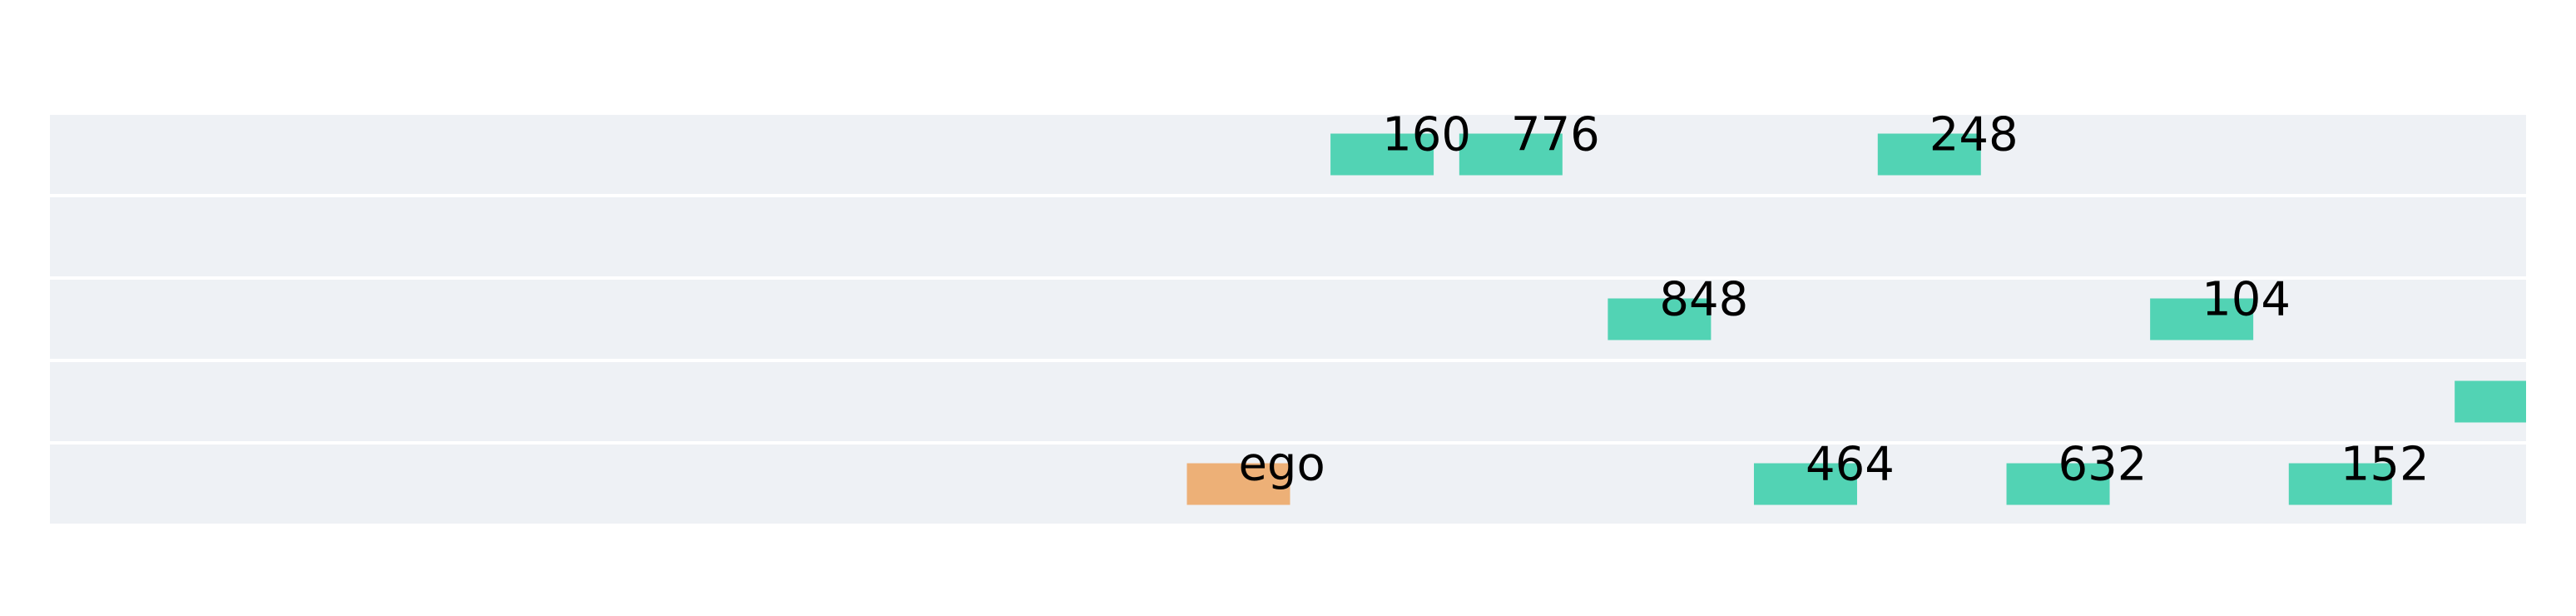 This screenshot has height=616, width=2576. I want to click on vehicle-id-label: 776, so click(1556, 135).